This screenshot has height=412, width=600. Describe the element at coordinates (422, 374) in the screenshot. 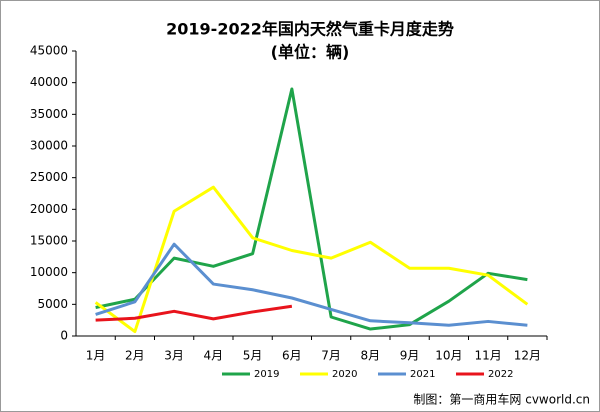

I see `legend-label: 2021` at that location.